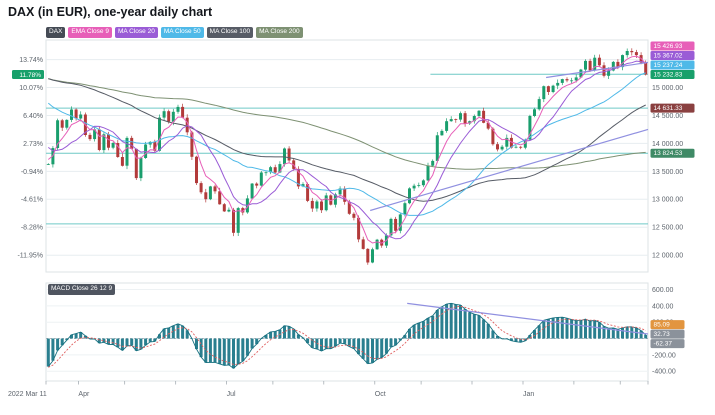  What do you see at coordinates (668, 65) in the screenshot?
I see `value-badge-label: 15 237.24` at bounding box center [668, 65].